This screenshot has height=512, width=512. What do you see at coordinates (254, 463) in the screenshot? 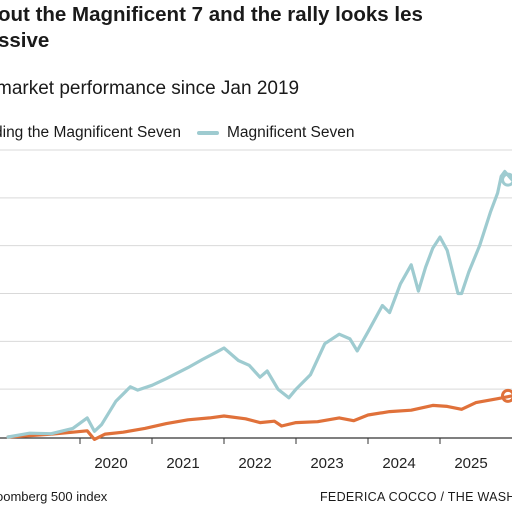
I see `x-tick-label: 2022` at bounding box center [254, 463].